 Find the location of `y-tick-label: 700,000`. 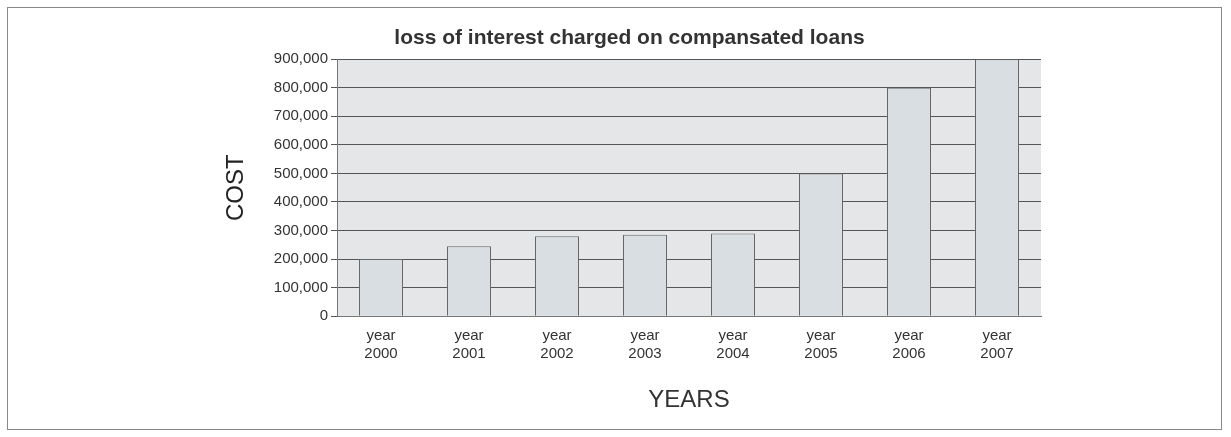

y-tick-label: 700,000 is located at coordinates (301, 115).